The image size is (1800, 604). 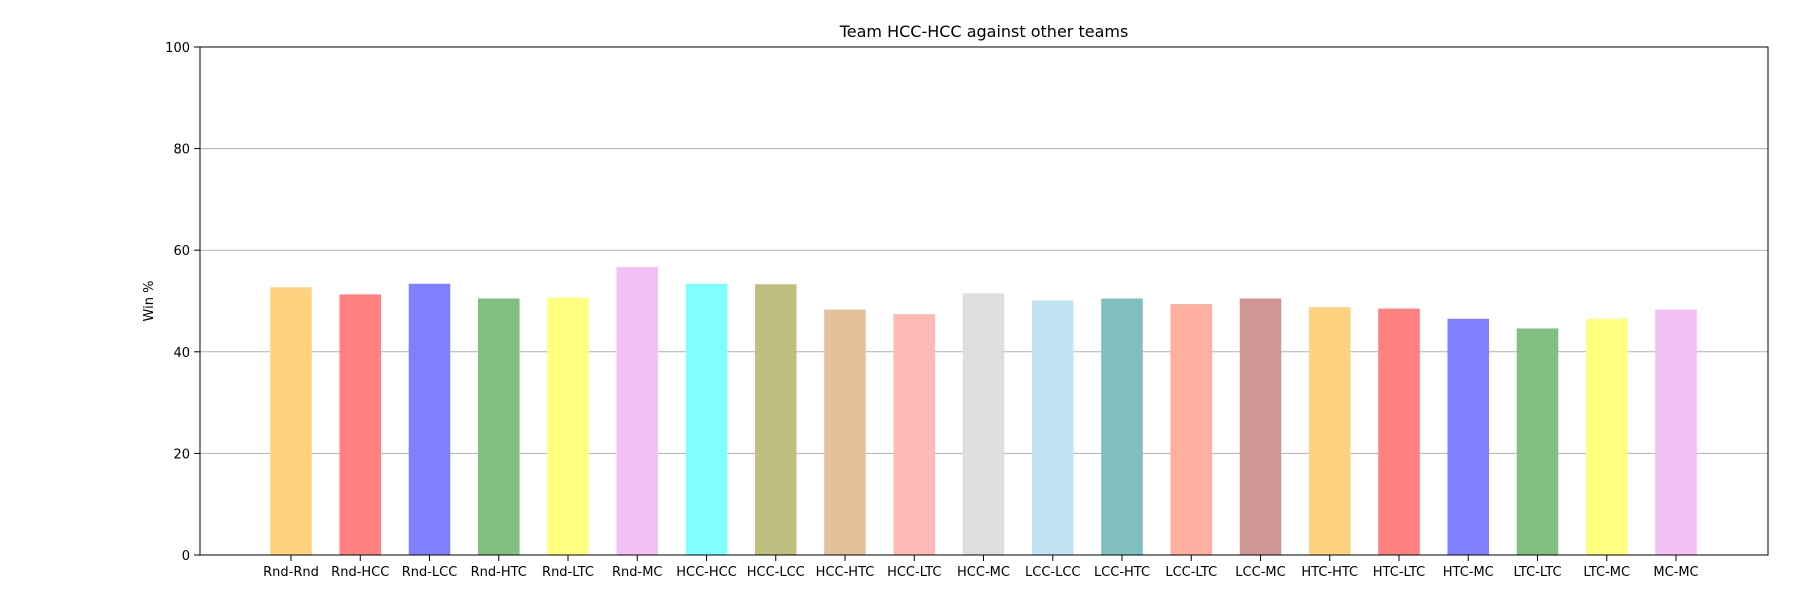 What do you see at coordinates (1053, 572) in the screenshot?
I see `x-tick-label: LCC-LCC` at bounding box center [1053, 572].